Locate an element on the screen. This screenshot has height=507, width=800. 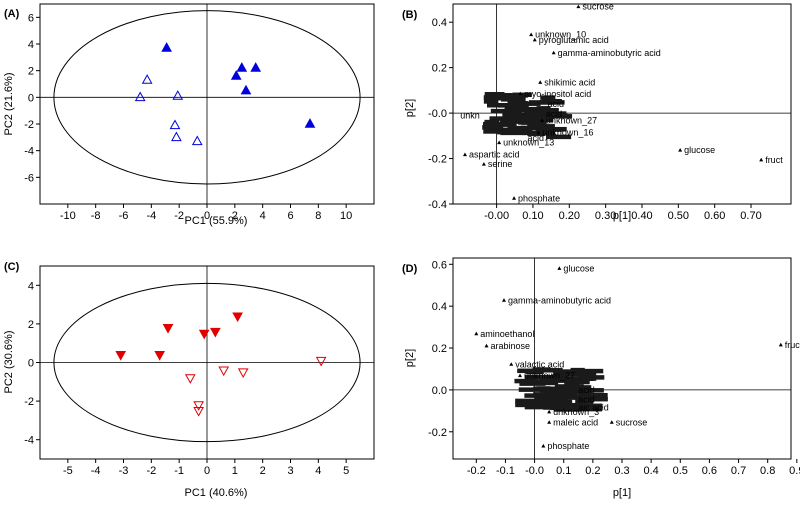
x-tick-label: 0.20 is located at coordinates (569, 216).